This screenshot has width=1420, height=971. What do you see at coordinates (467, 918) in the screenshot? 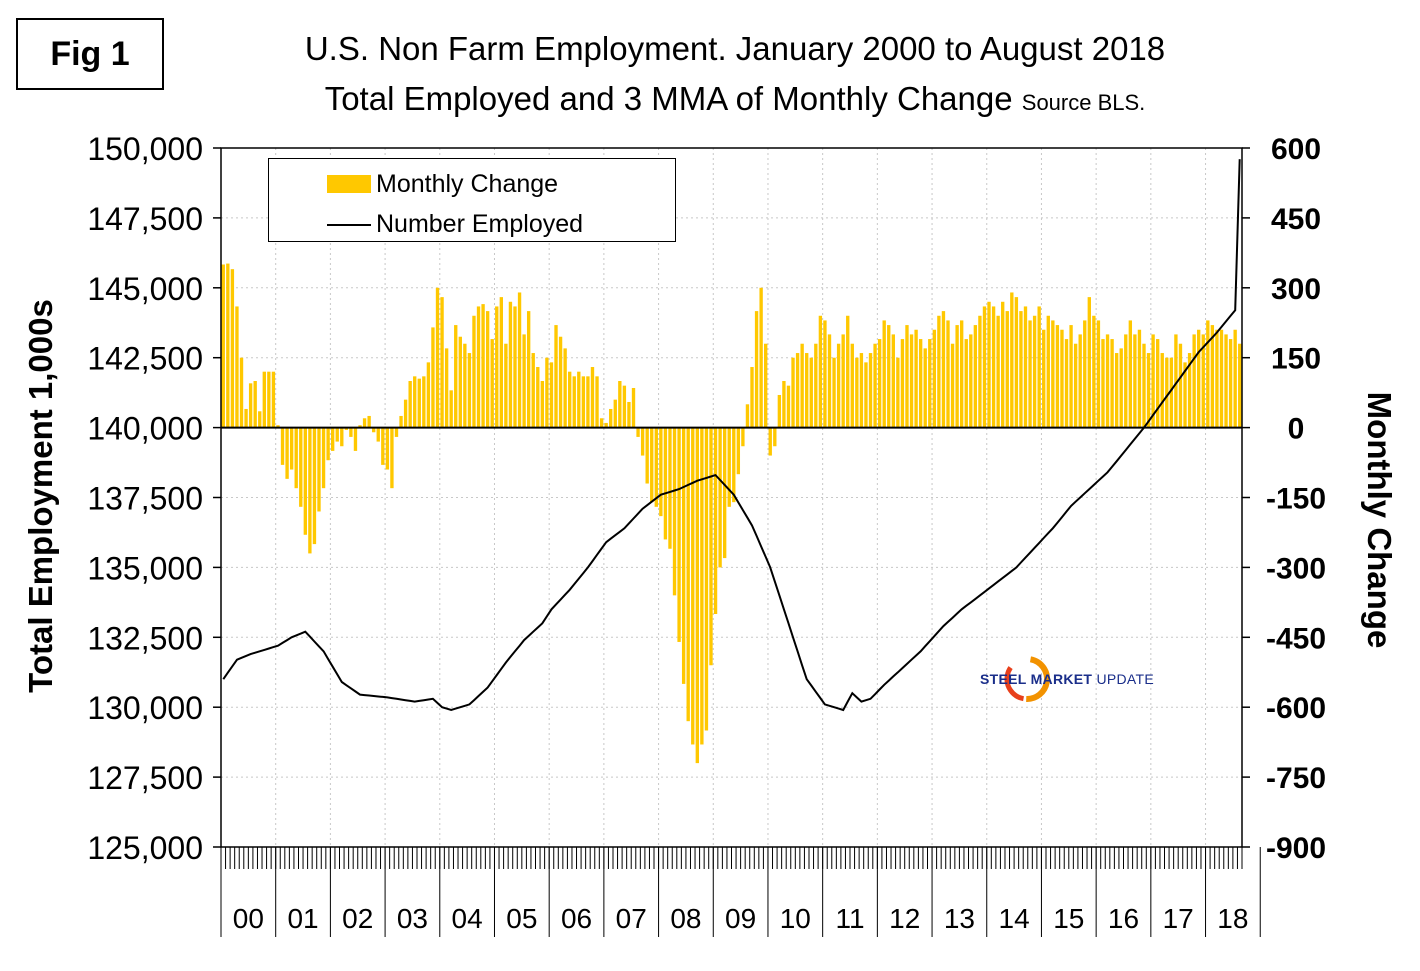
I see `x-tick-label: 04` at bounding box center [467, 918].